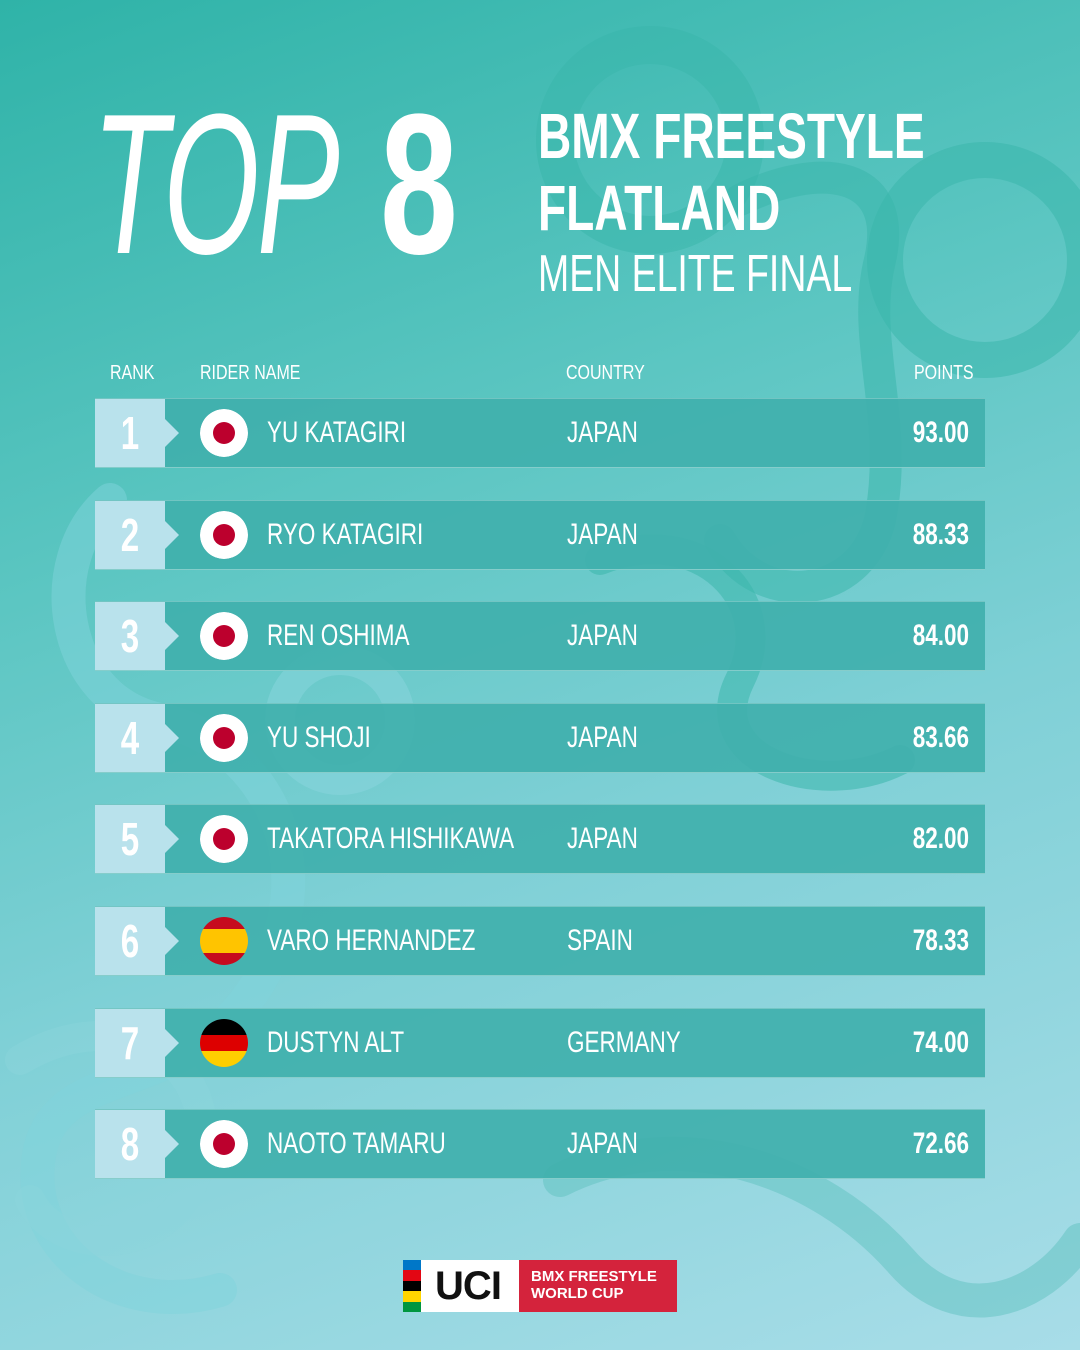 The image size is (1080, 1350). I want to click on rank-box: 8, so click(137, 1144).